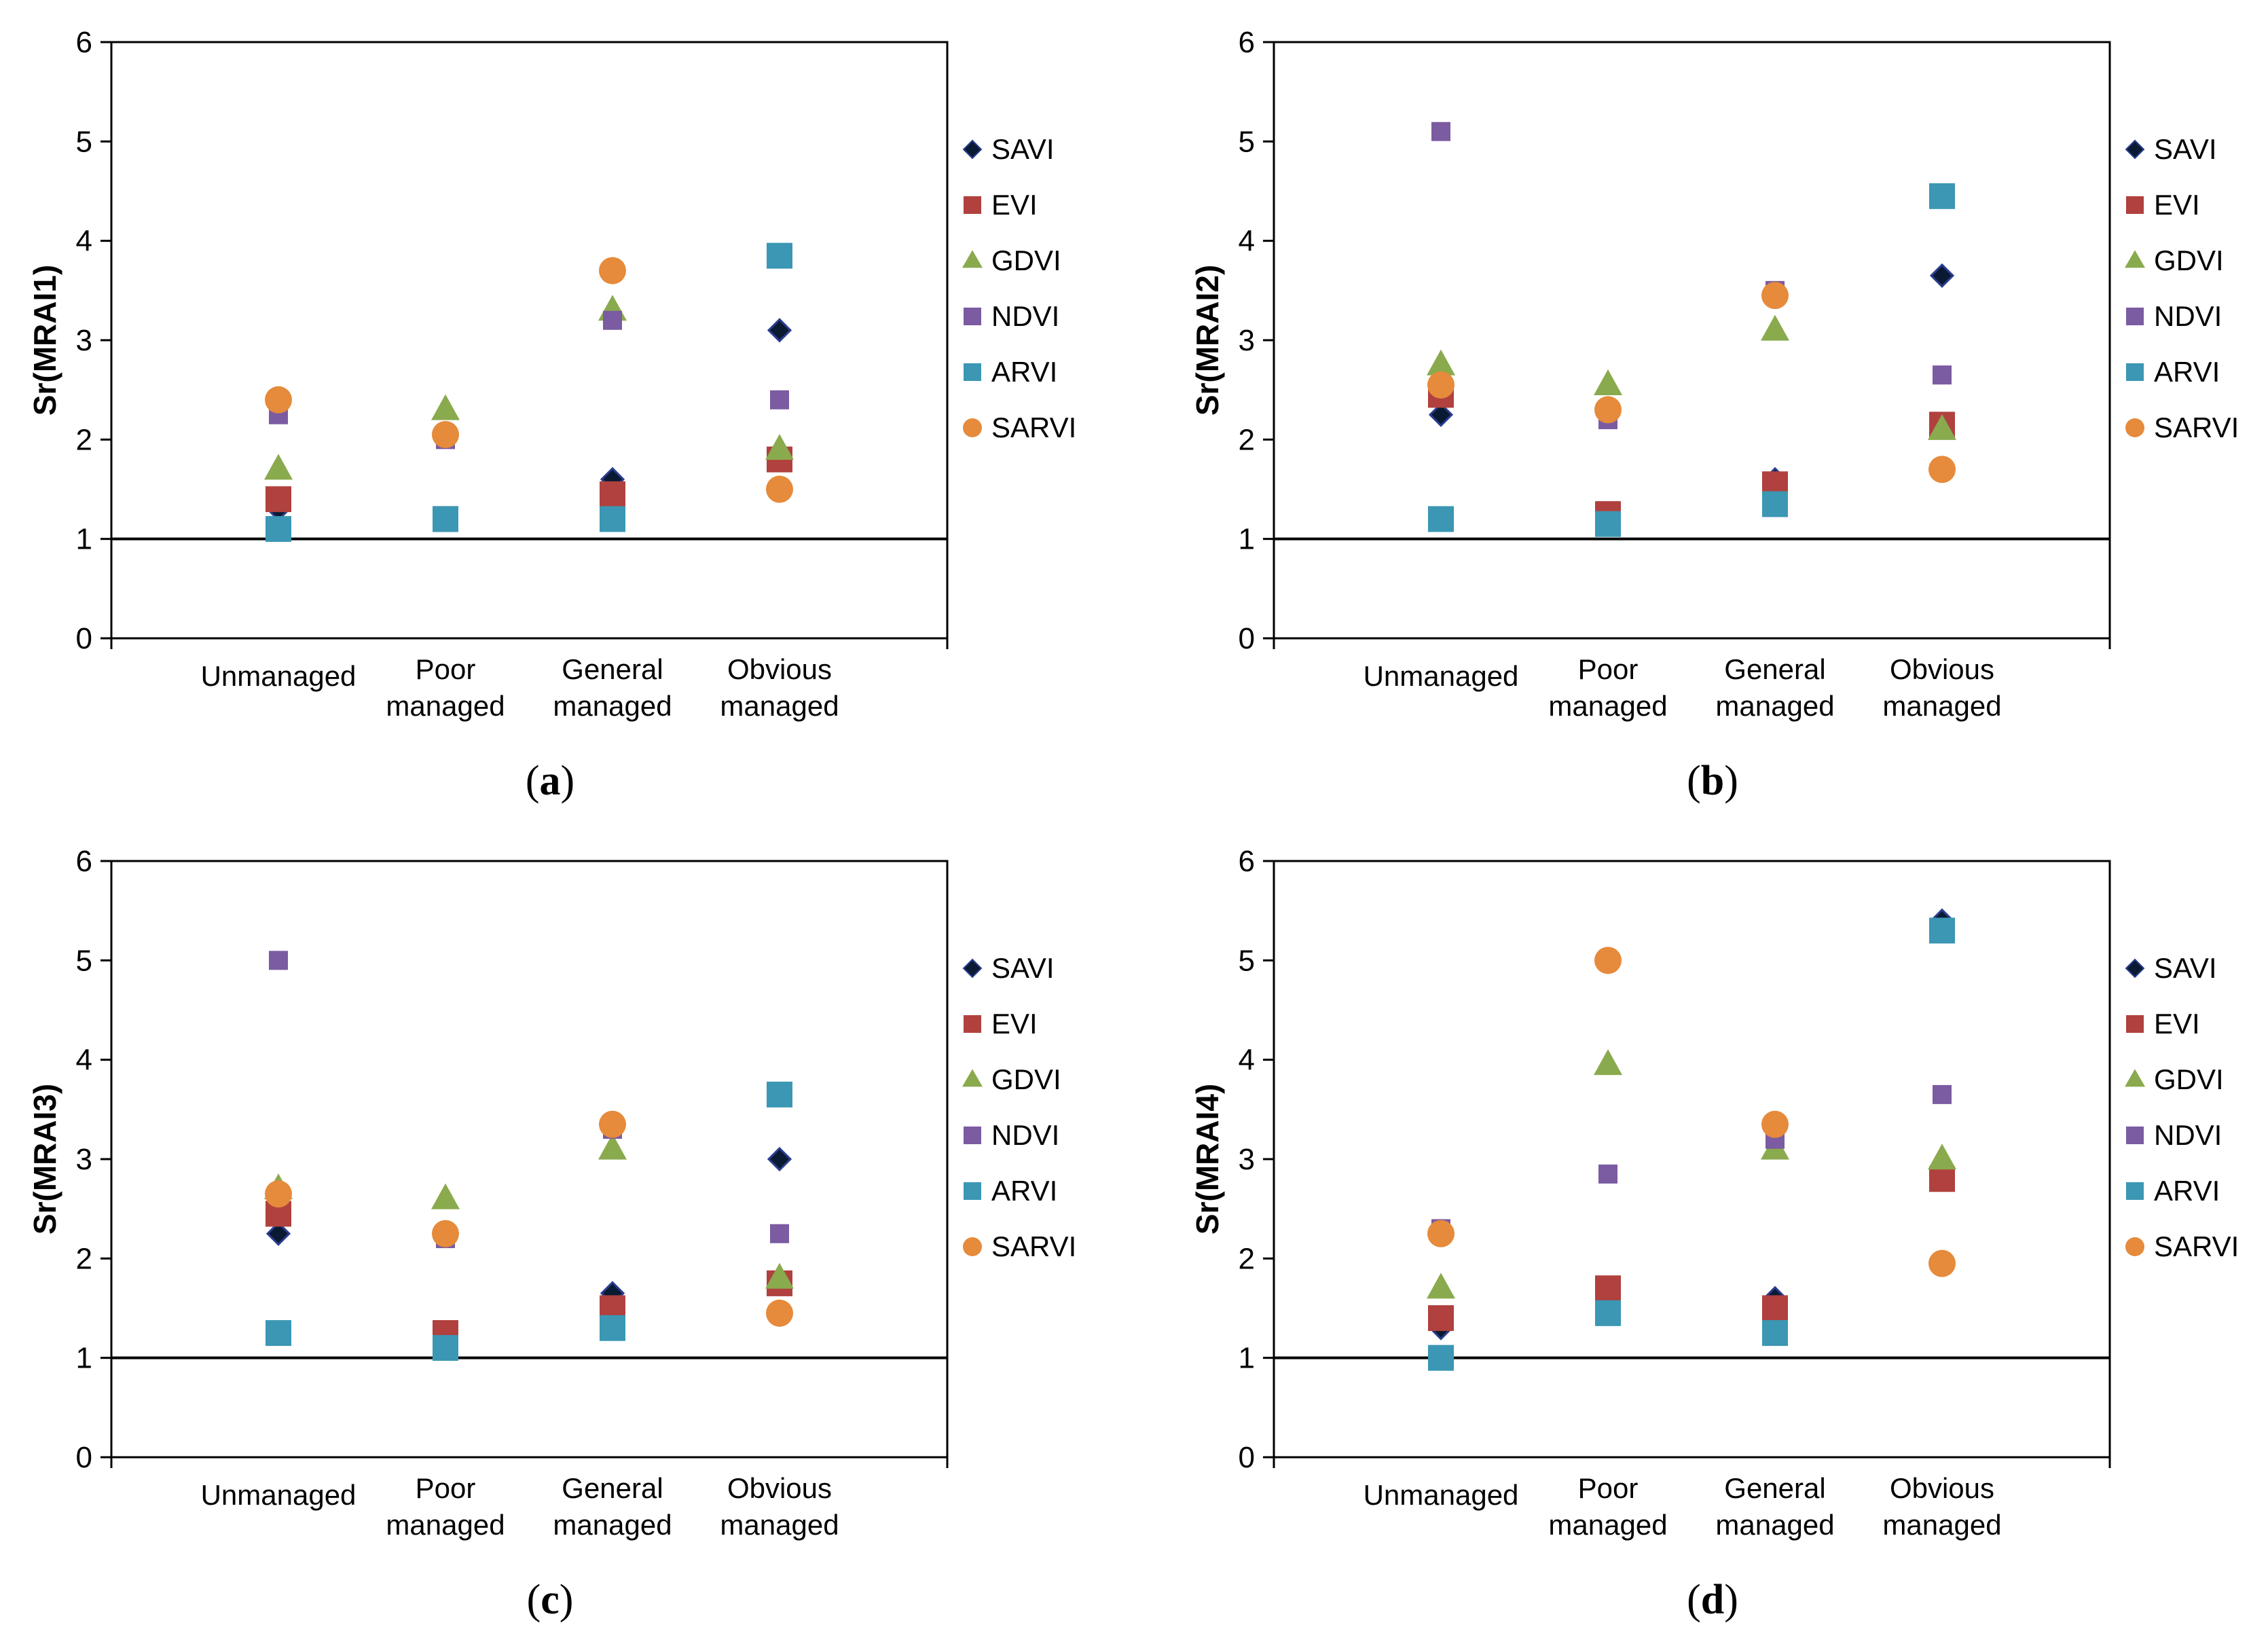 The width and height of the screenshot is (2268, 1646). I want to click on panel-caption: (c), so click(550, 1600).